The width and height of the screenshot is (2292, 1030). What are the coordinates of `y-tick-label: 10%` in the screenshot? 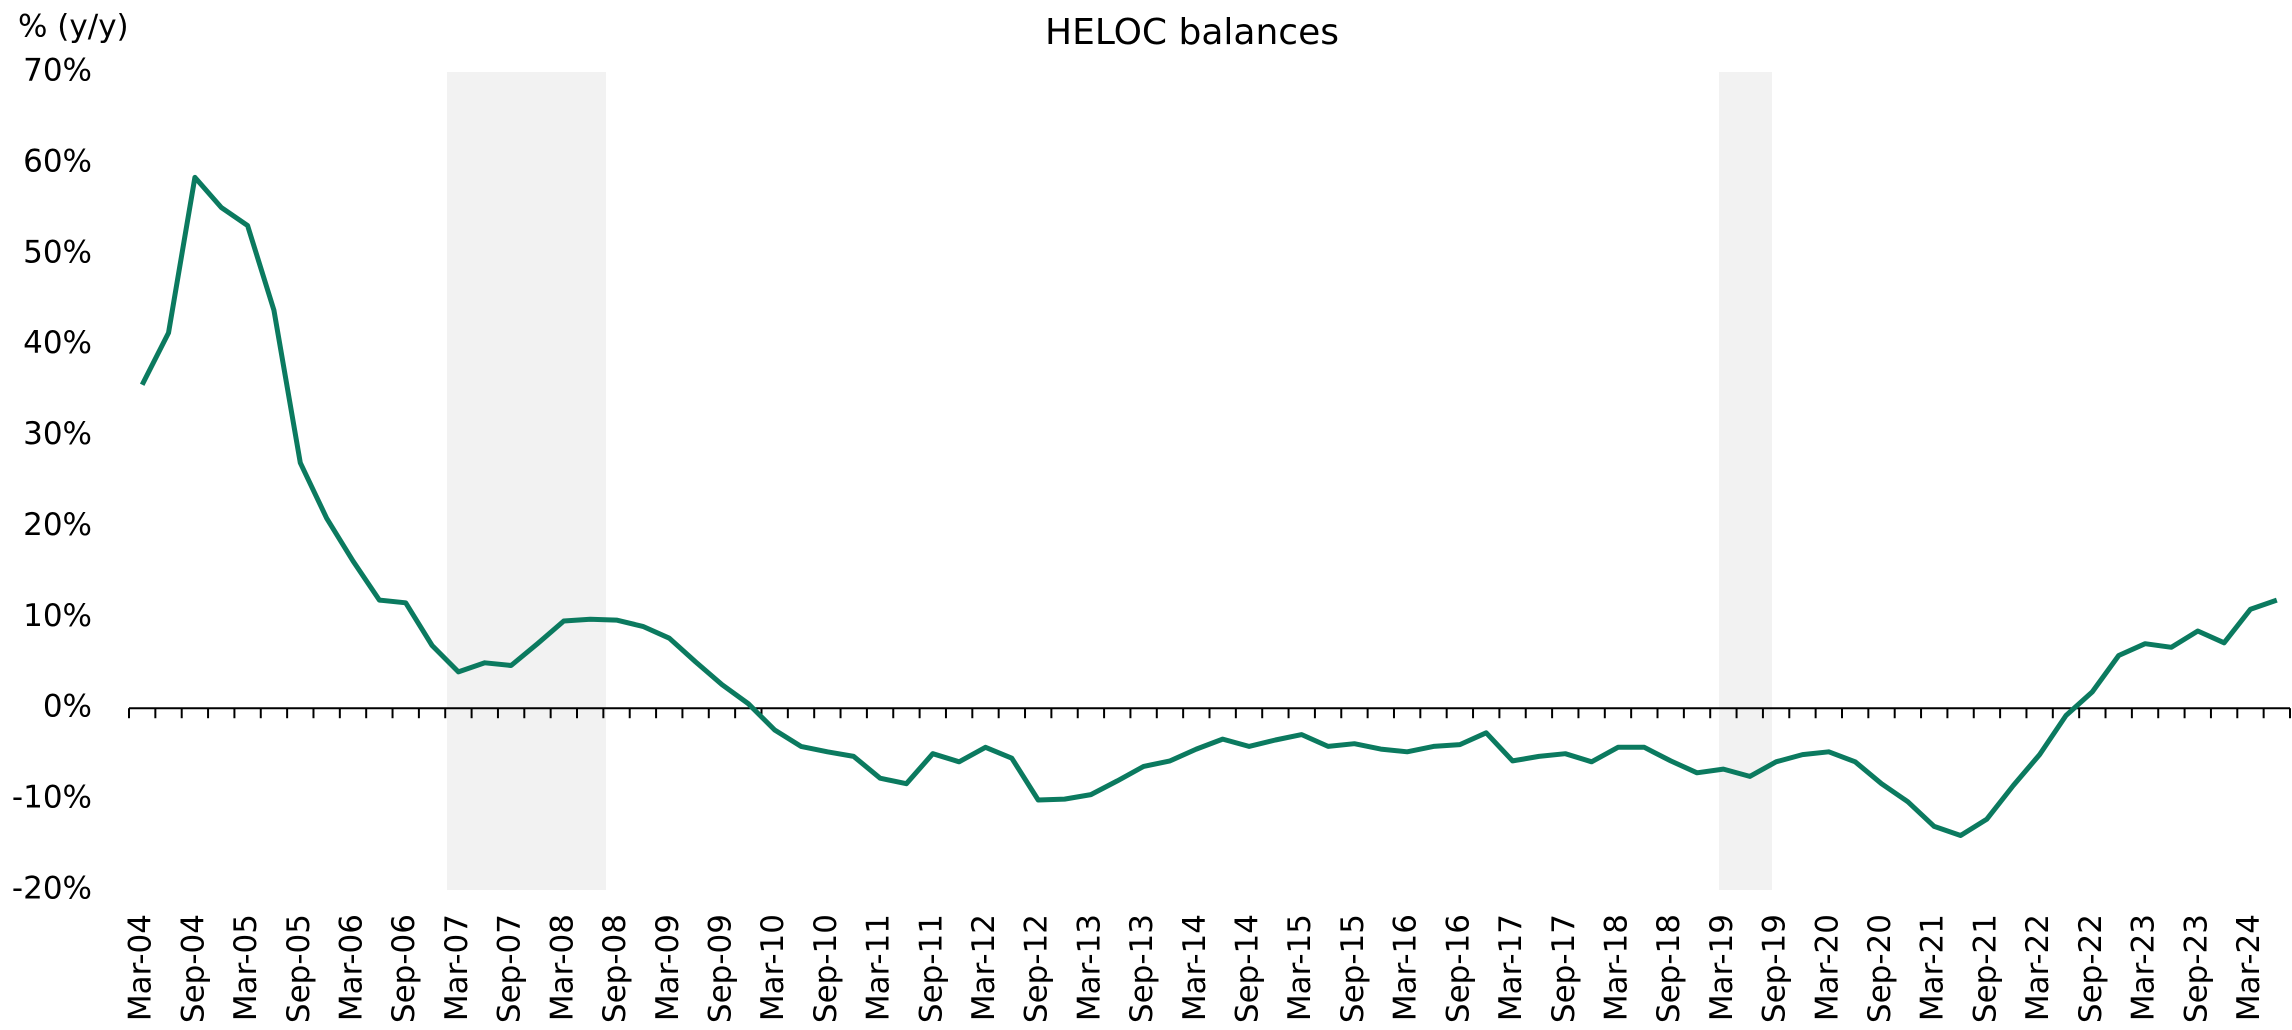 It's located at (57, 616).